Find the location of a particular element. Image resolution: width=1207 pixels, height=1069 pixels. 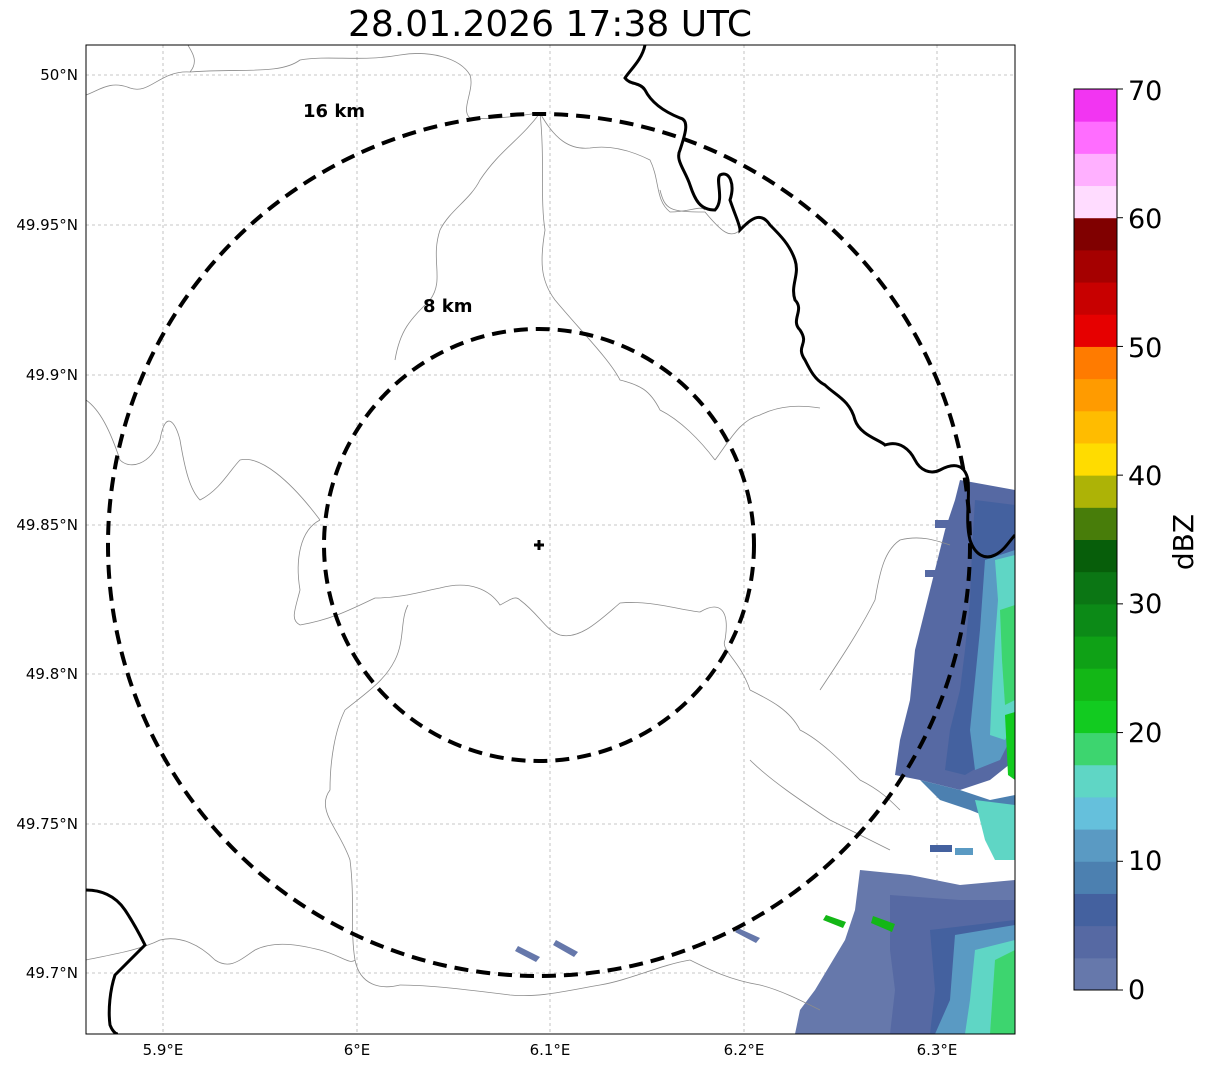

radar-site-marker is located at coordinates (539, 545).